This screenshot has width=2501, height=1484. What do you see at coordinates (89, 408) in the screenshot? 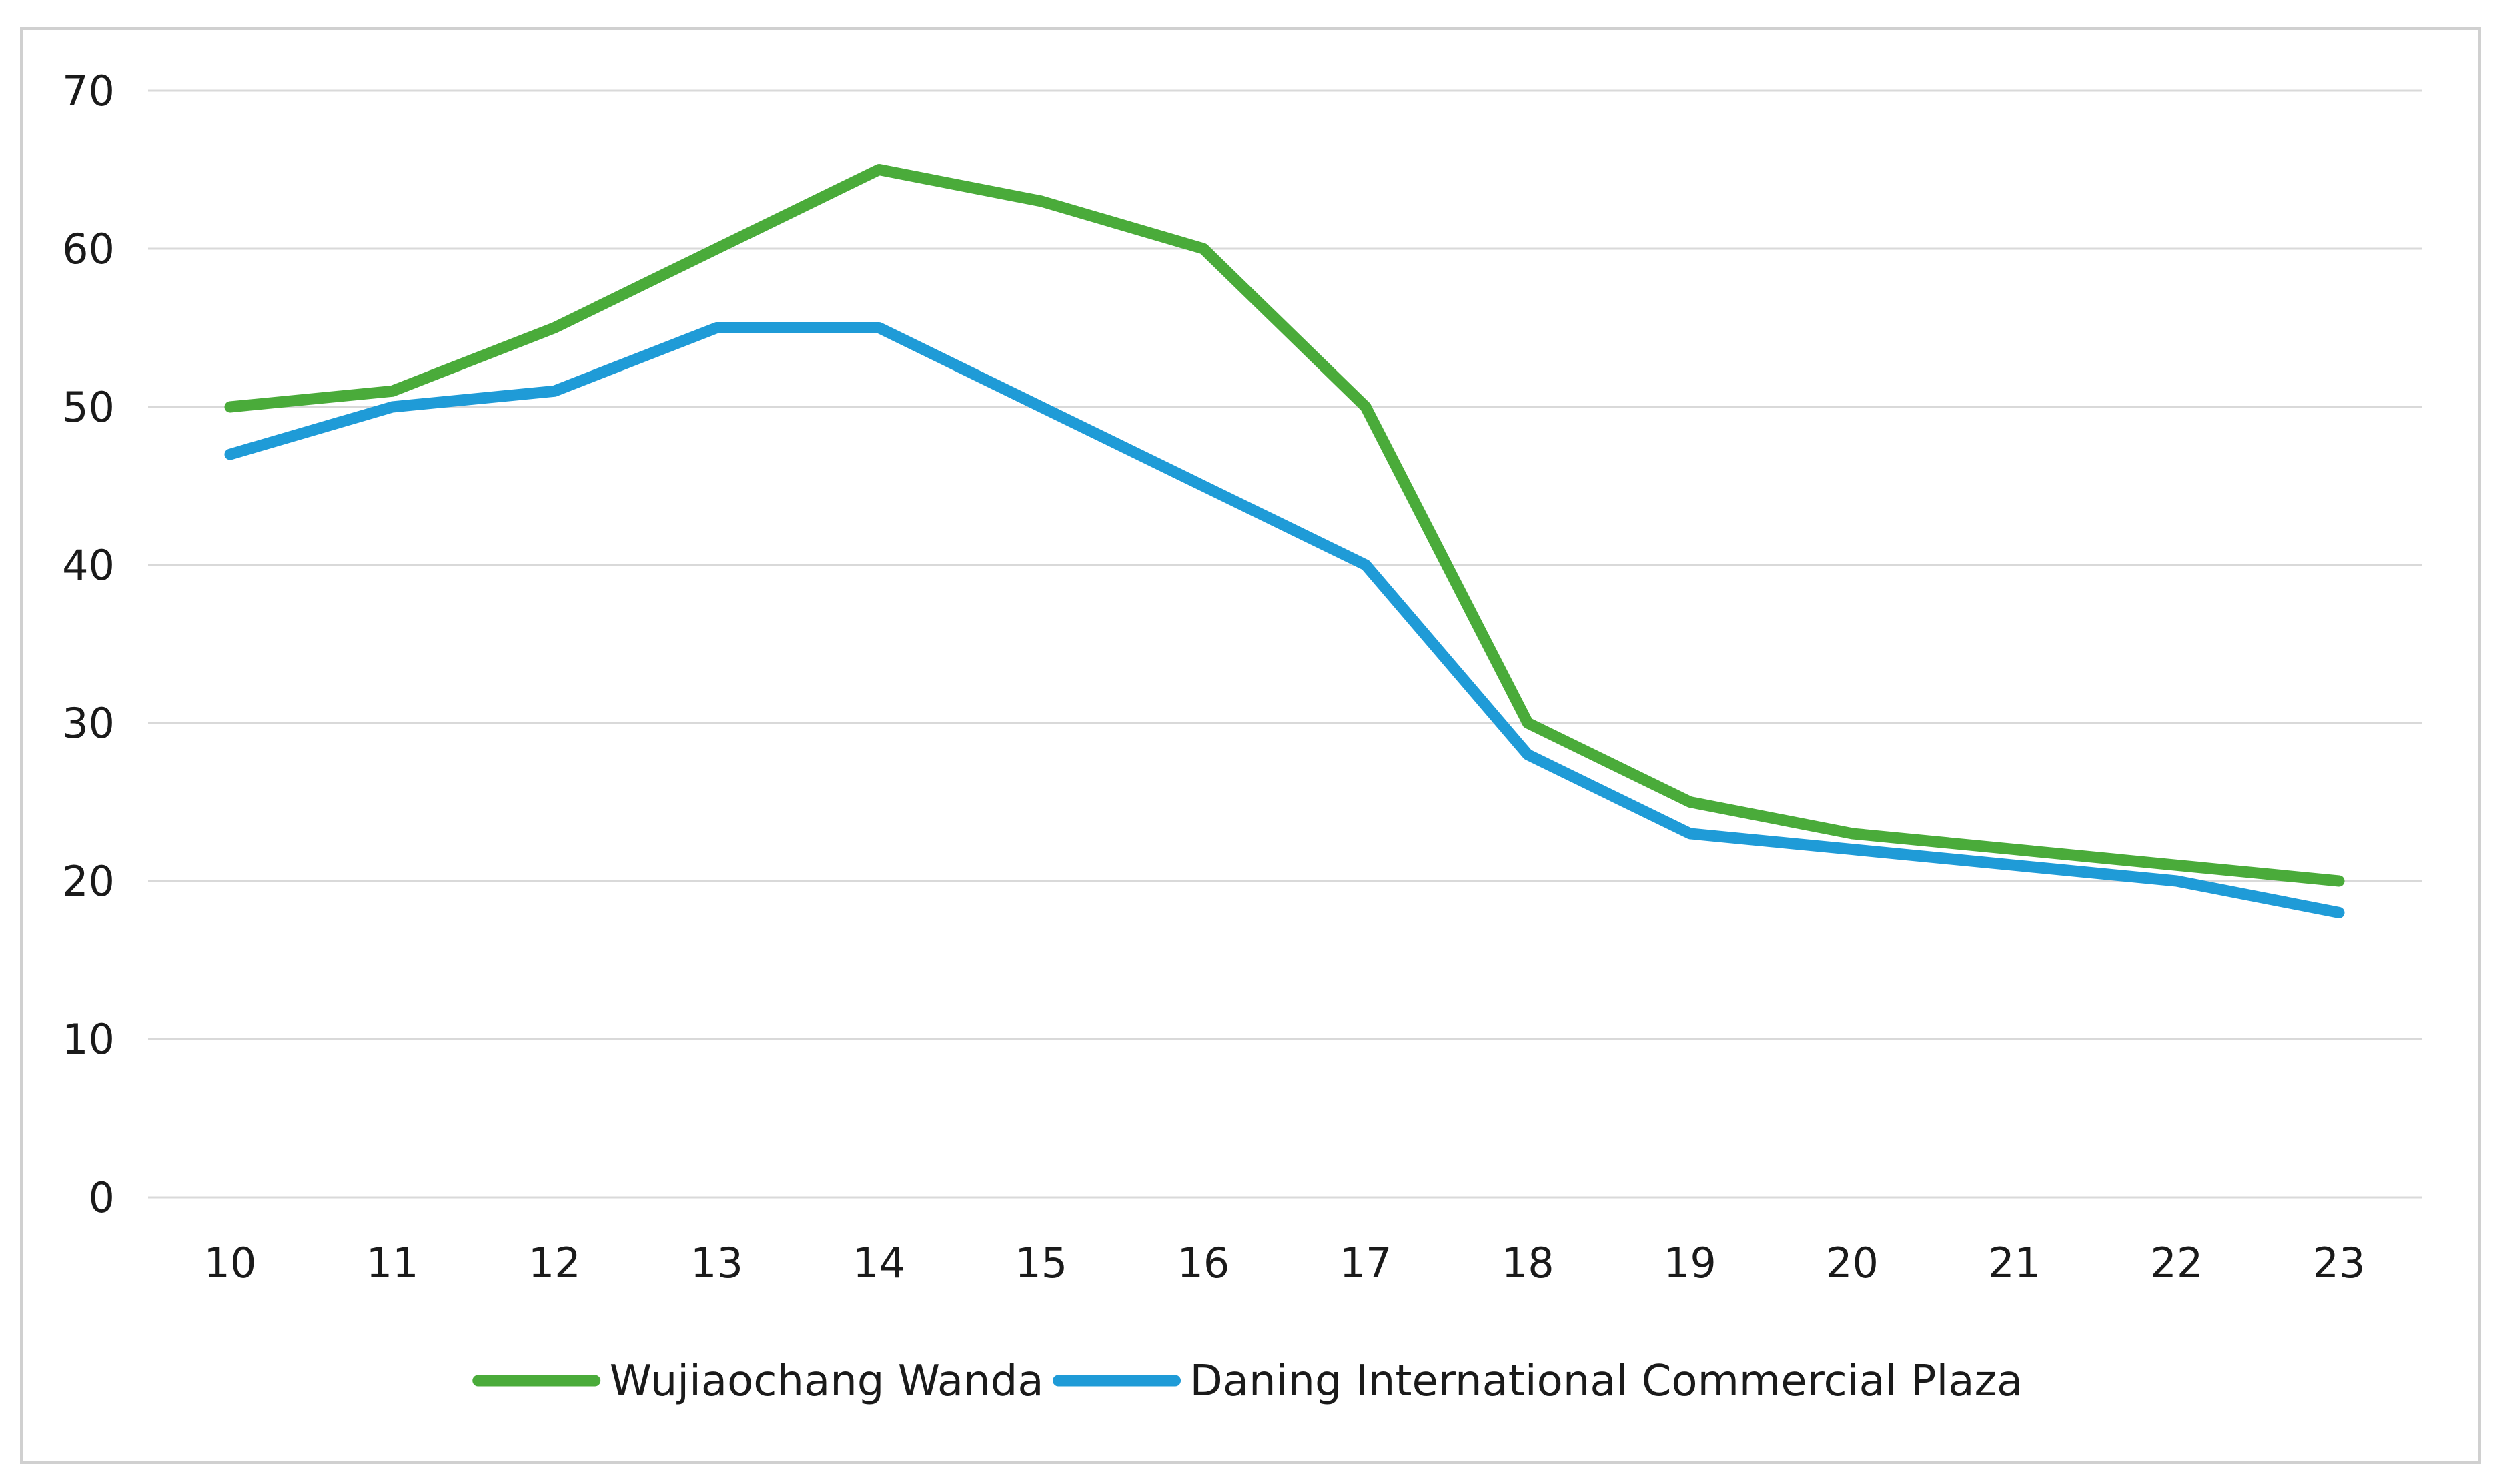
I see `y-tick-label-50: 50` at bounding box center [89, 408].